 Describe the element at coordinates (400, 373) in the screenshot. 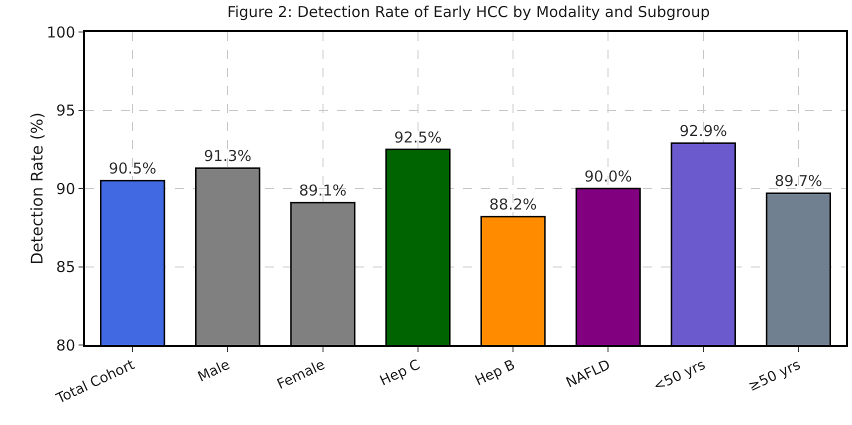

I see `x-tick-label: Hep C` at that location.